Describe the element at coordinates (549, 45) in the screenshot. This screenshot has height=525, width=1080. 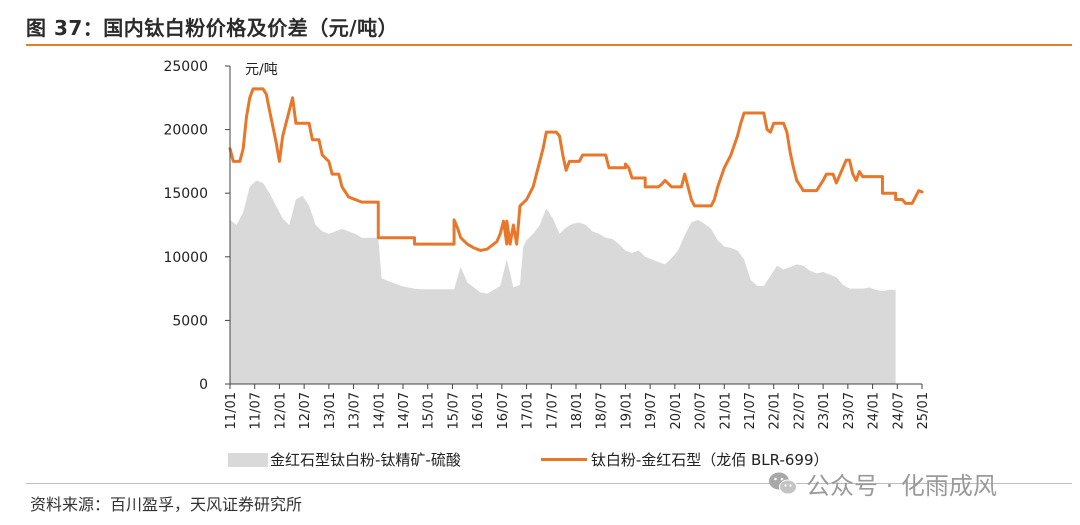
I see `title-divider` at that location.